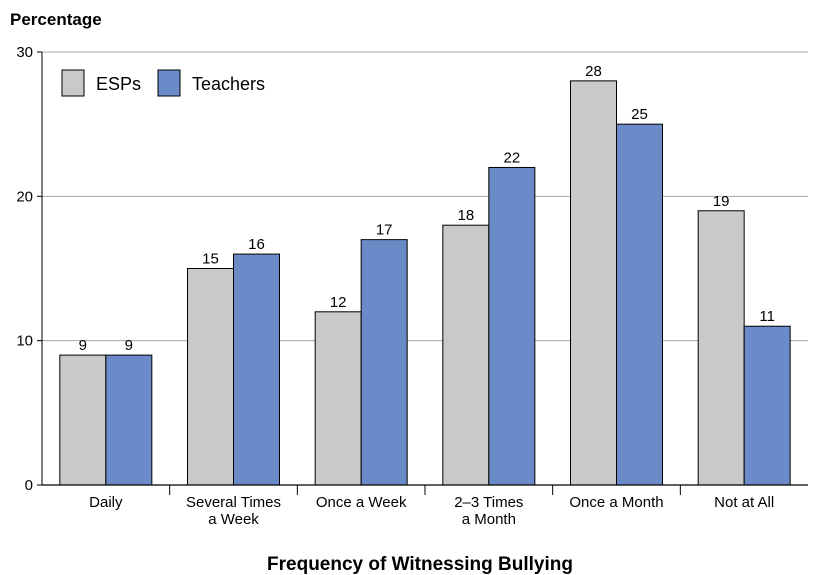 The image size is (820, 575). What do you see at coordinates (118, 84) in the screenshot?
I see `legend-label: ESPs` at bounding box center [118, 84].